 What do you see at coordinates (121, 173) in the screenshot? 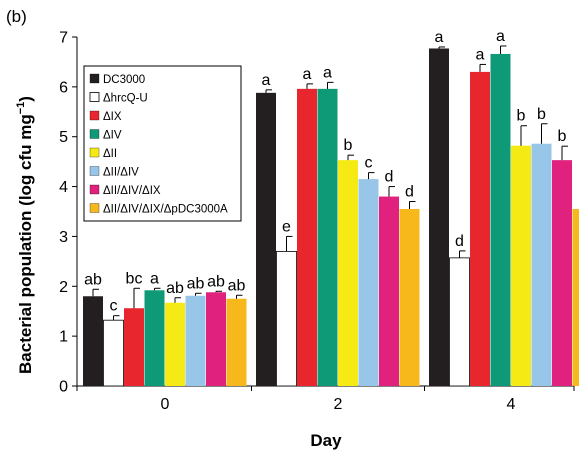
I see `legend-label: ΔII/ΔIV` at bounding box center [121, 173].